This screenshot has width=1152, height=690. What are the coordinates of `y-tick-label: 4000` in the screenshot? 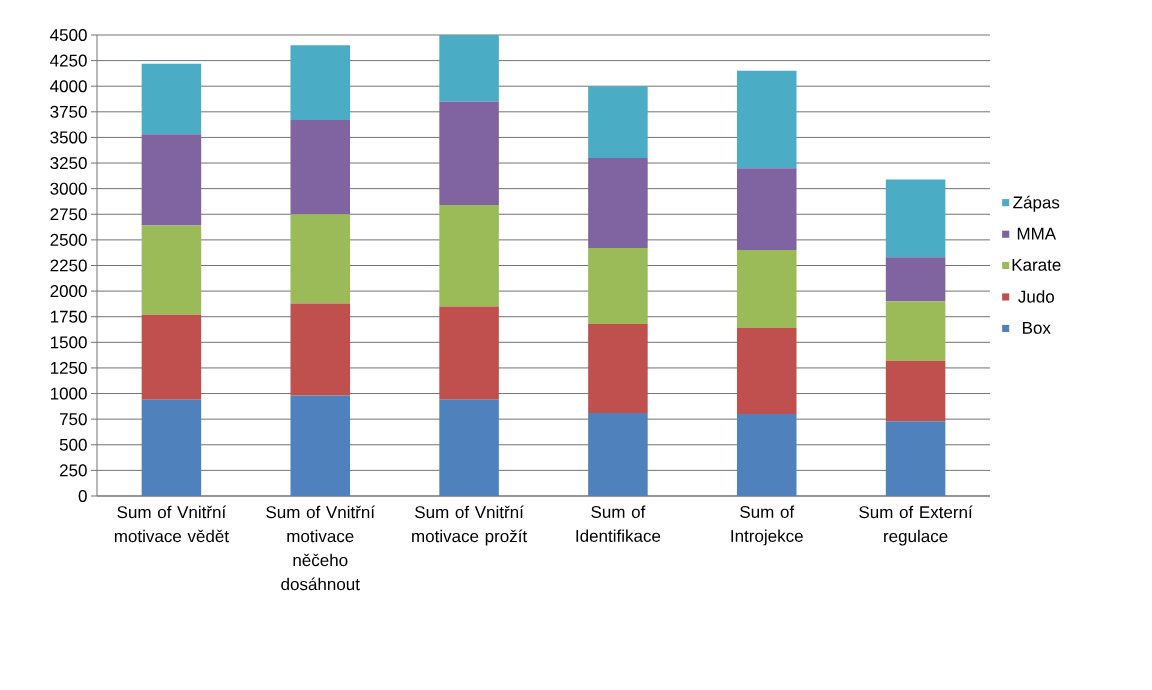 It's located at (68, 86).